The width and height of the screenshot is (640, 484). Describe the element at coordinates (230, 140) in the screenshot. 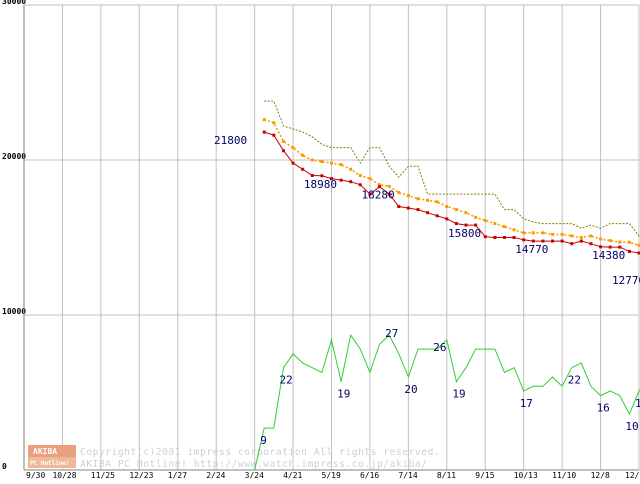

I see `minimum-data-label: 21800` at that location.